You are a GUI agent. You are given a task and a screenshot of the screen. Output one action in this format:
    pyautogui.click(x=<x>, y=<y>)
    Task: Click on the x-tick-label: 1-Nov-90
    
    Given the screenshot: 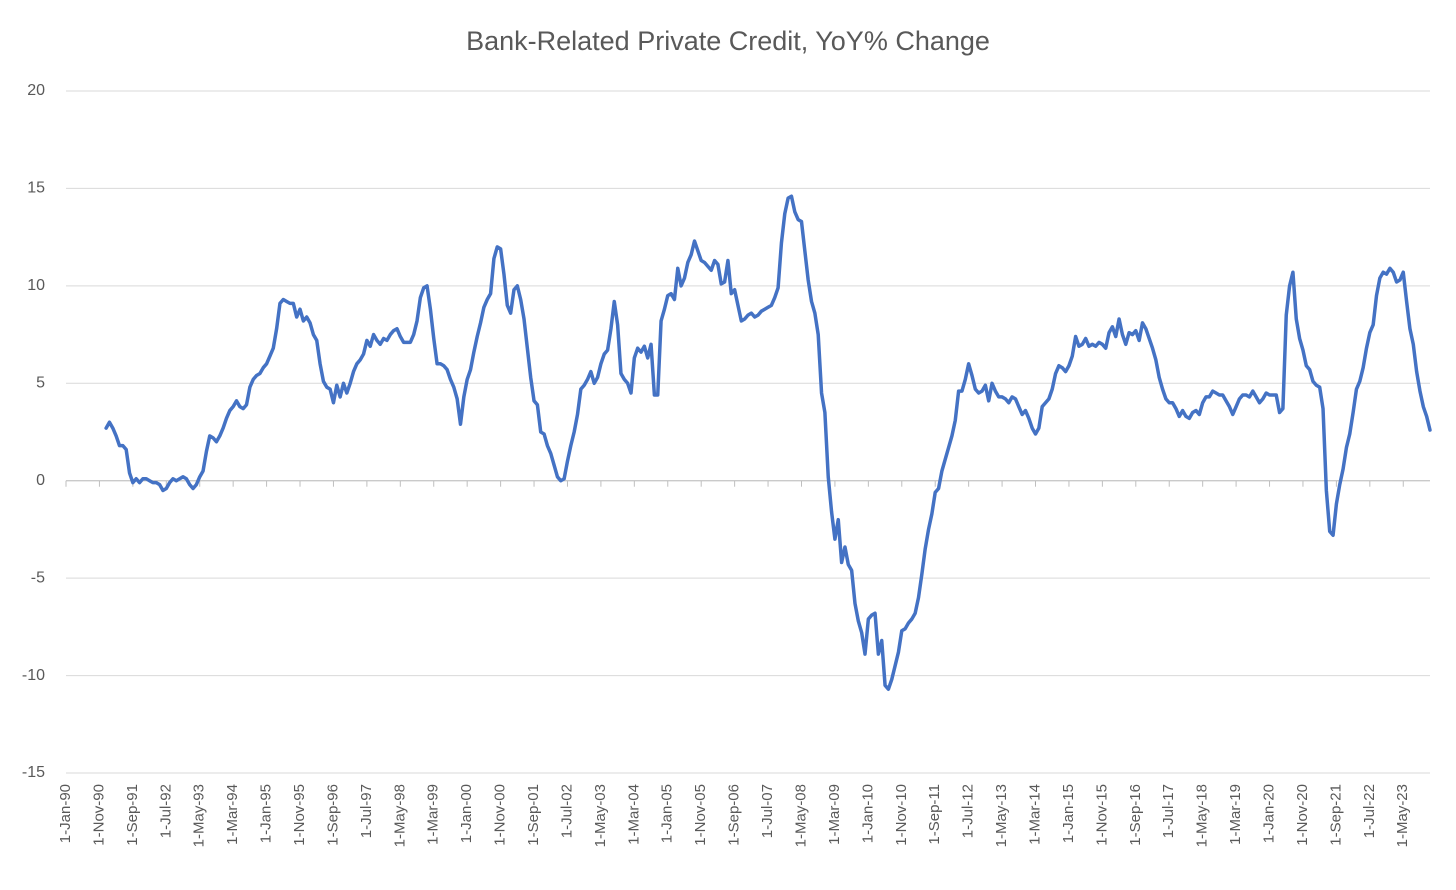 What is the action you would take?
    pyautogui.click(x=98, y=815)
    